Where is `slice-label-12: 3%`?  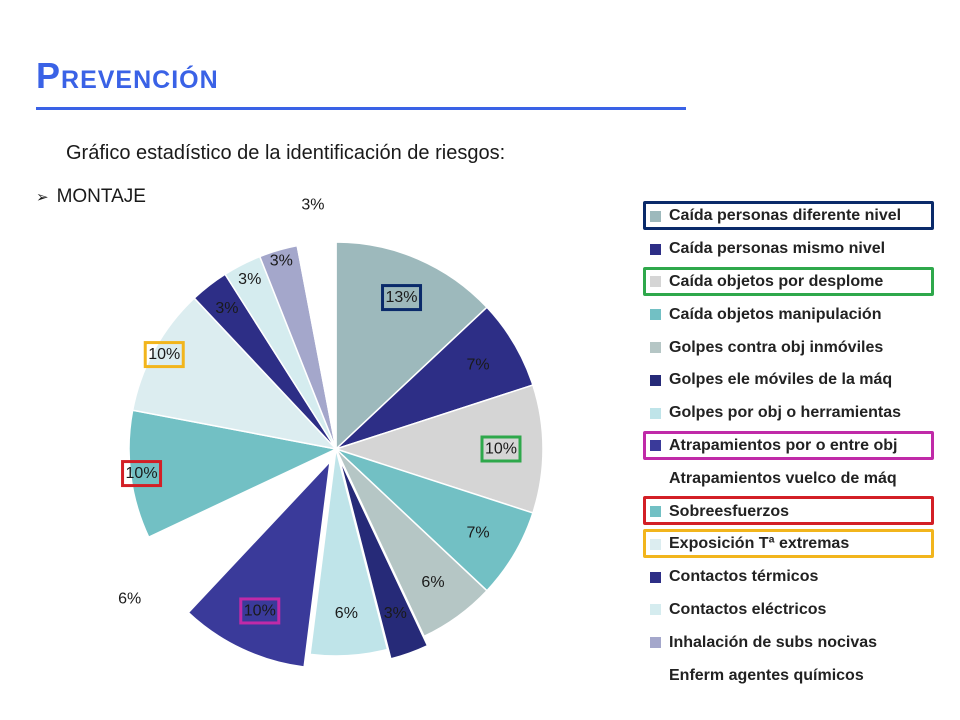
slice-label-12: 3% is located at coordinates (226, 308).